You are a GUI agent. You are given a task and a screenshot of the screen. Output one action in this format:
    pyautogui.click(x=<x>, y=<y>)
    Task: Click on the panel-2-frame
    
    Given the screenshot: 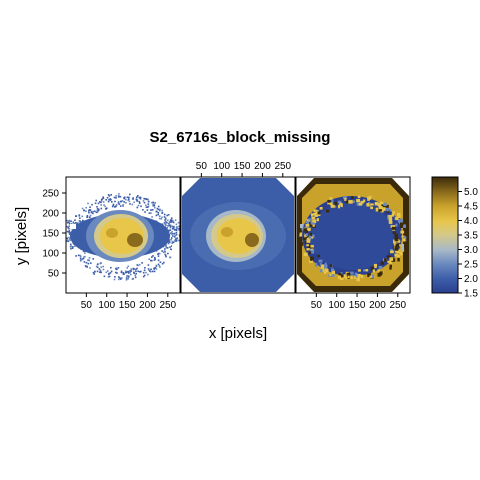 What is the action you would take?
    pyautogui.click(x=238, y=235)
    